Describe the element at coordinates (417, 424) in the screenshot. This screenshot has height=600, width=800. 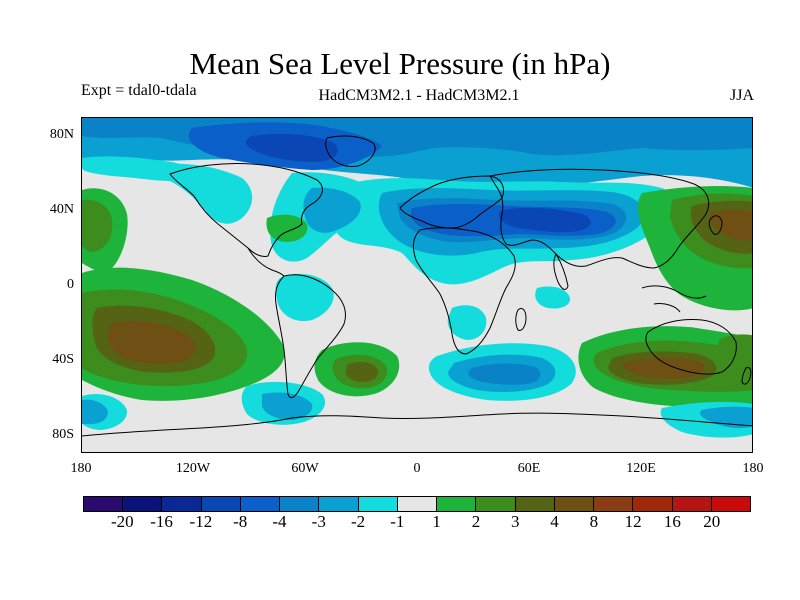
I see `coastline-antarctica` at that location.